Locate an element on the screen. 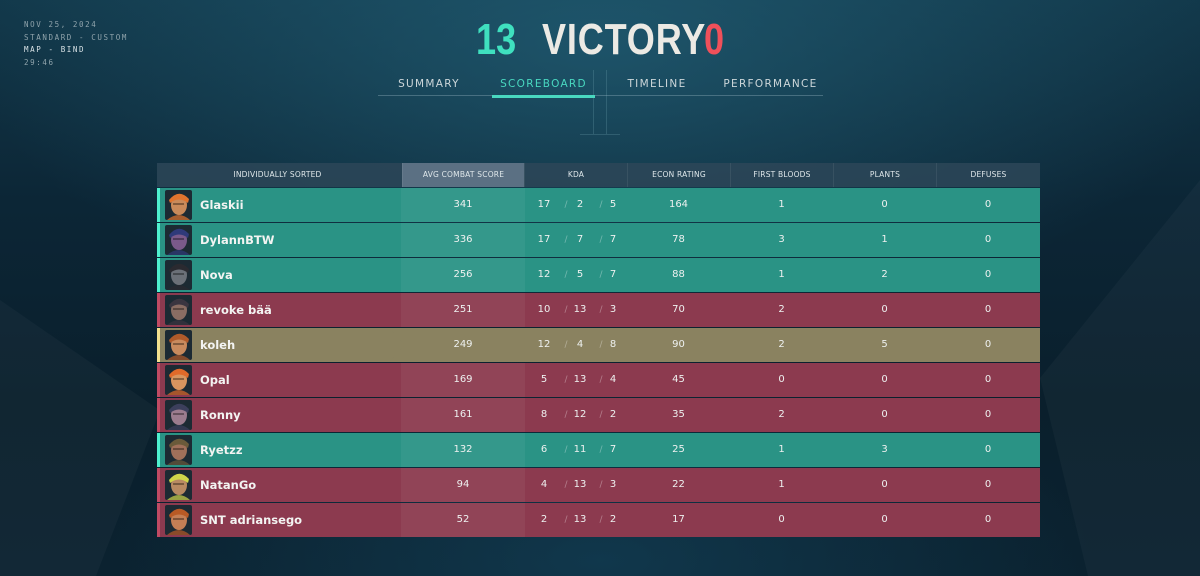 The height and width of the screenshot is (576, 1200). player-name: Opal is located at coordinates (215, 380).